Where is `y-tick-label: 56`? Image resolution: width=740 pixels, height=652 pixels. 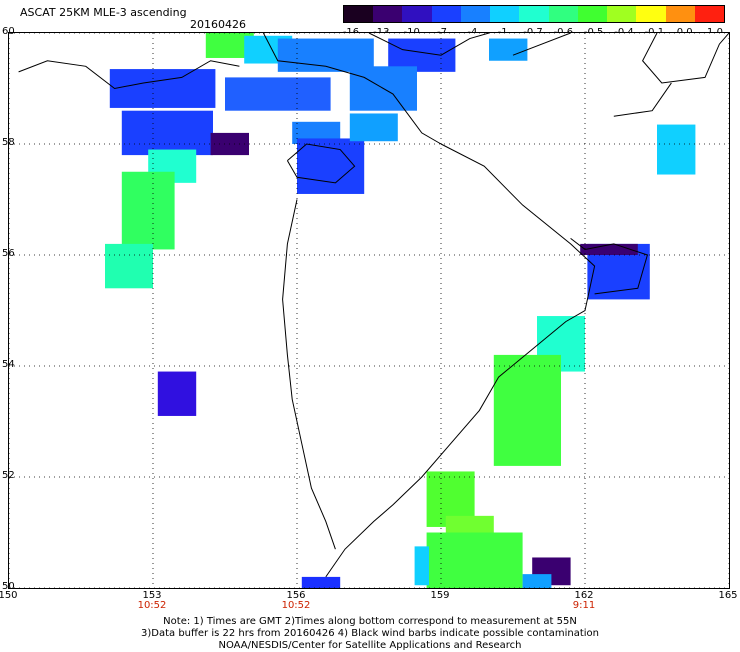
y-tick-label: 56 is located at coordinates (8, 253).